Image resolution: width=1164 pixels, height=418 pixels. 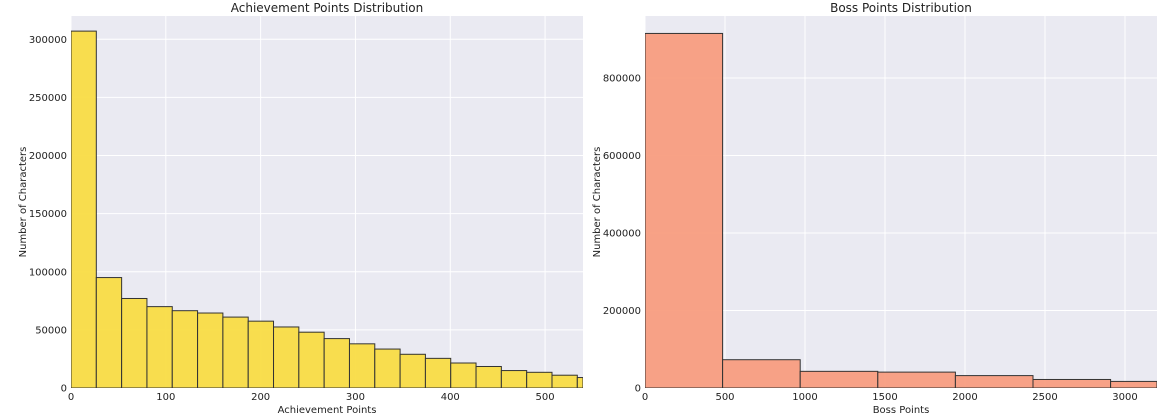 I want to click on achievement-y-tick-label: 150000, so click(x=48, y=214).